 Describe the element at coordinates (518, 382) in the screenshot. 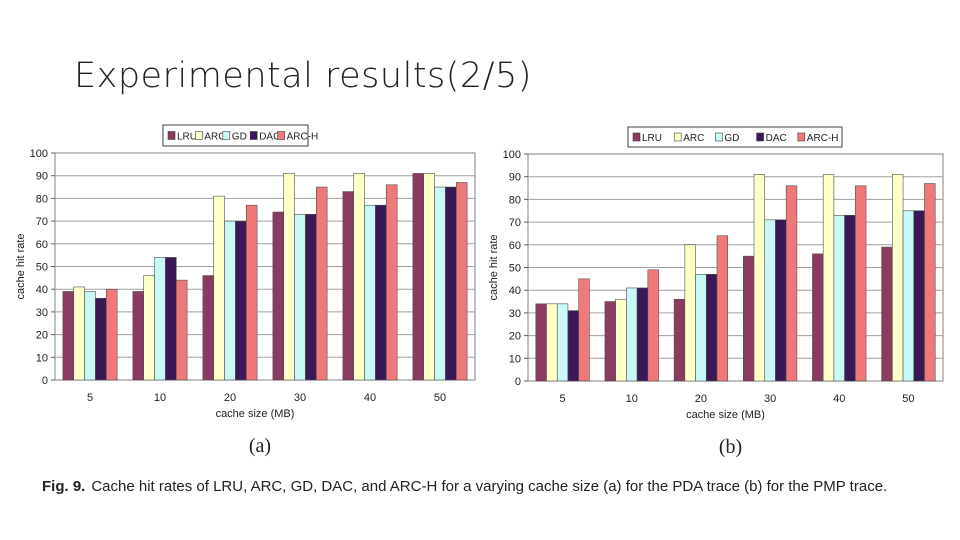

I see `y-tick-label: 0` at that location.